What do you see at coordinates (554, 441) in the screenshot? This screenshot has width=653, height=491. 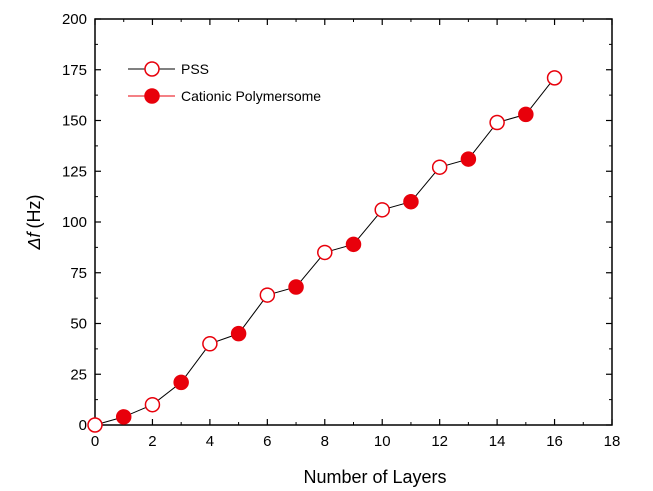 I see `x-tick-label: 16` at bounding box center [554, 441].